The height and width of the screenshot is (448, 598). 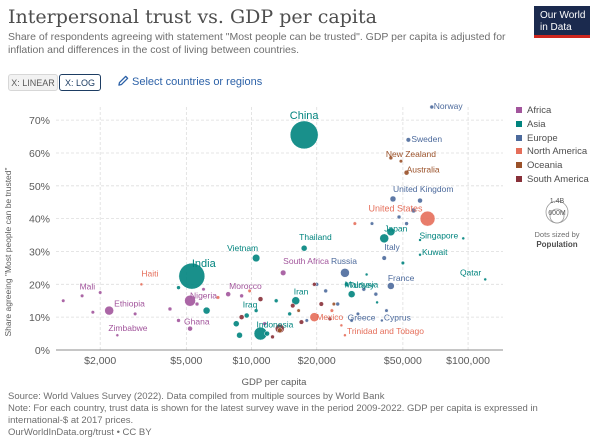 What do you see at coordinates (542, 138) in the screenshot?
I see `legend-label: Europe` at bounding box center [542, 138].